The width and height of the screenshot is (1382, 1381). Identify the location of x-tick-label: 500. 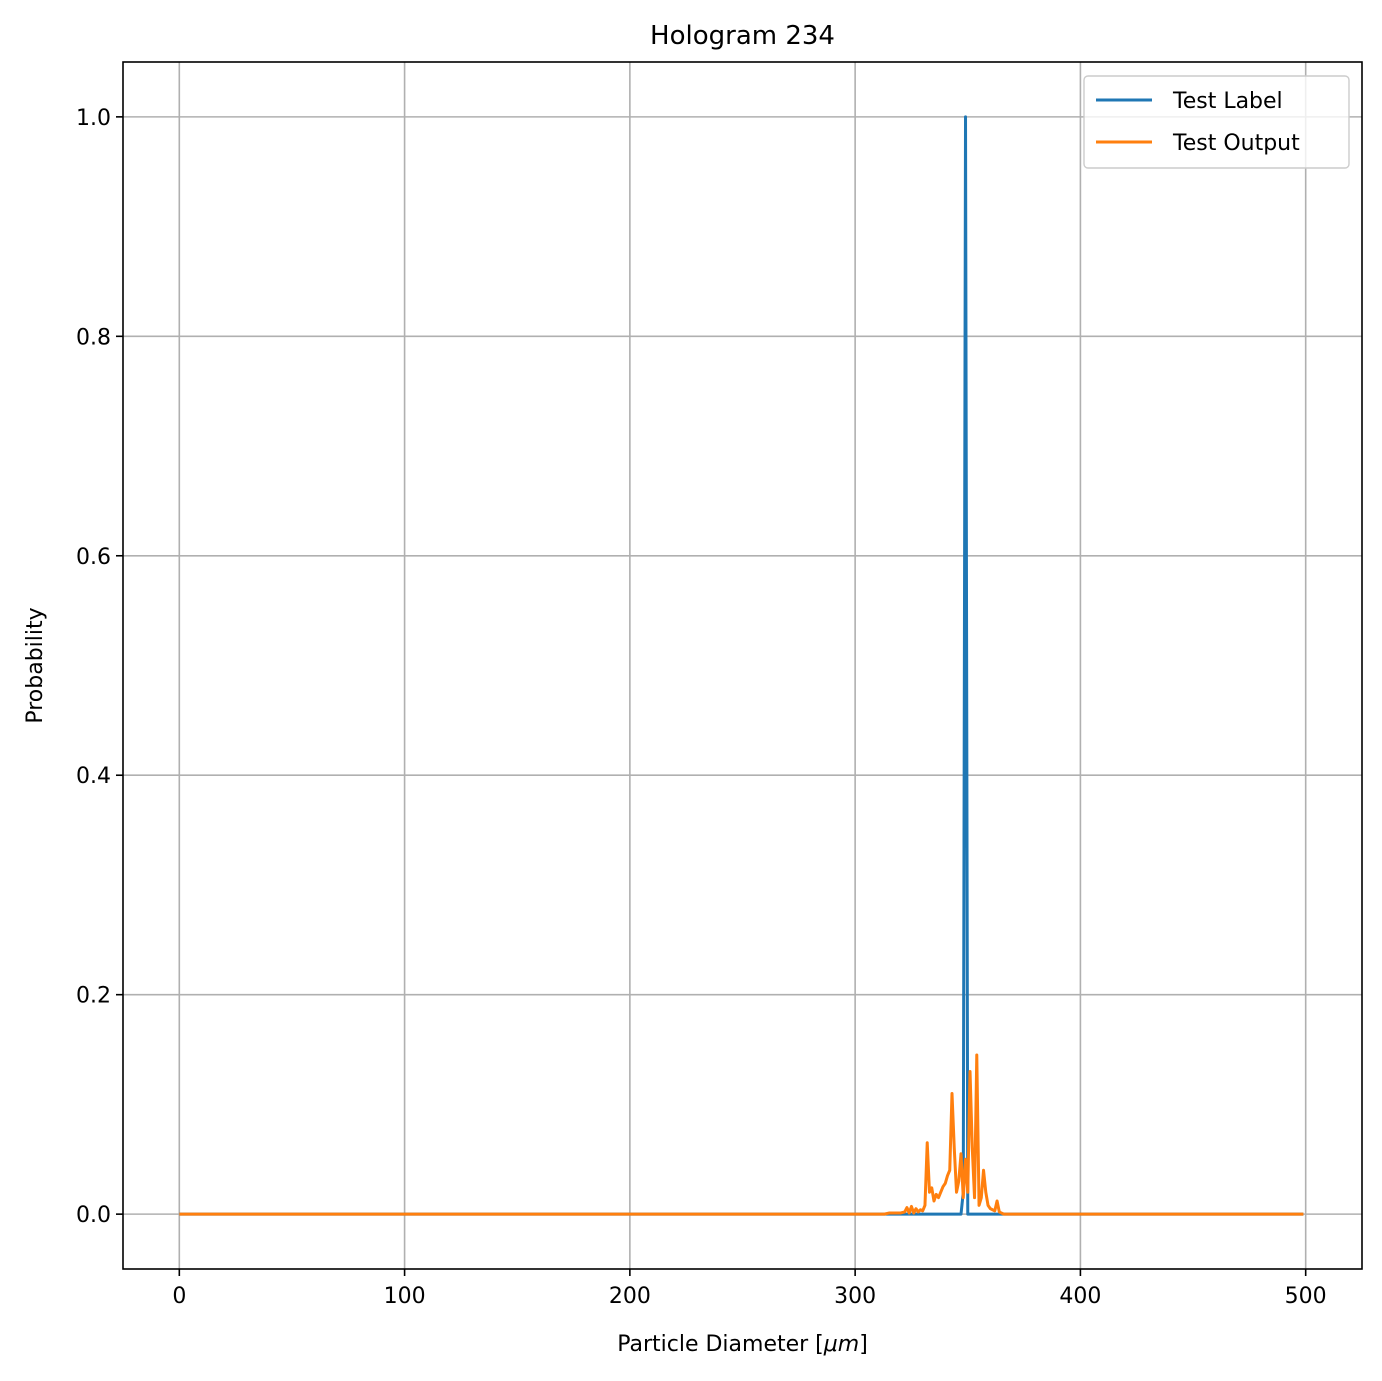
(1306, 1296).